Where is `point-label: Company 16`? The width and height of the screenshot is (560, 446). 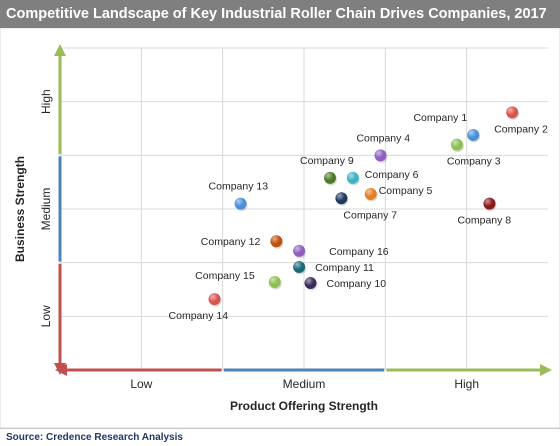
point-label: Company 16 is located at coordinates (359, 252).